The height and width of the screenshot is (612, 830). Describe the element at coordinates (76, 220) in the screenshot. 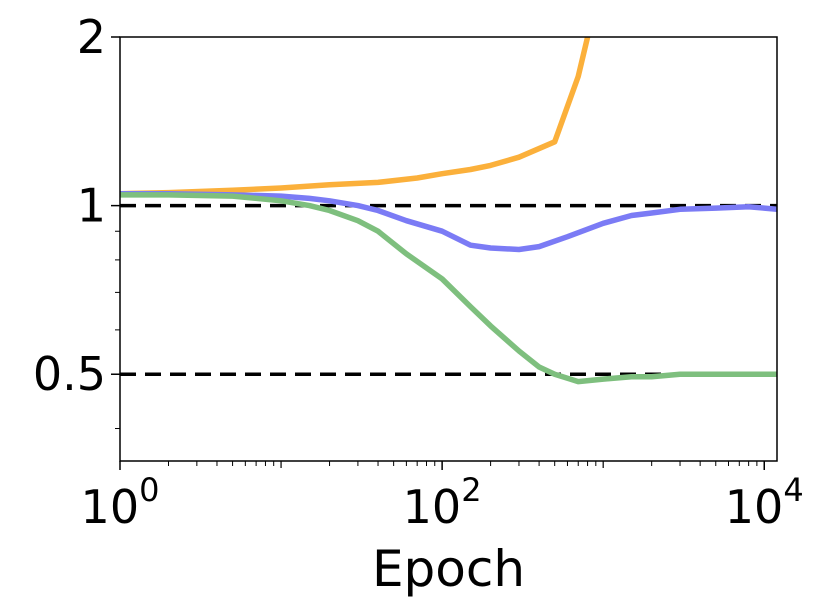

I see `y-axis: 0.5 1 2` at that location.